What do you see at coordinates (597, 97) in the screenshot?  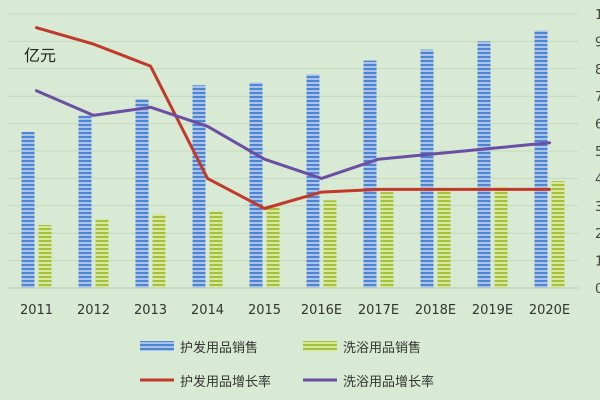 I see `right-axis-tick: 7` at bounding box center [597, 97].